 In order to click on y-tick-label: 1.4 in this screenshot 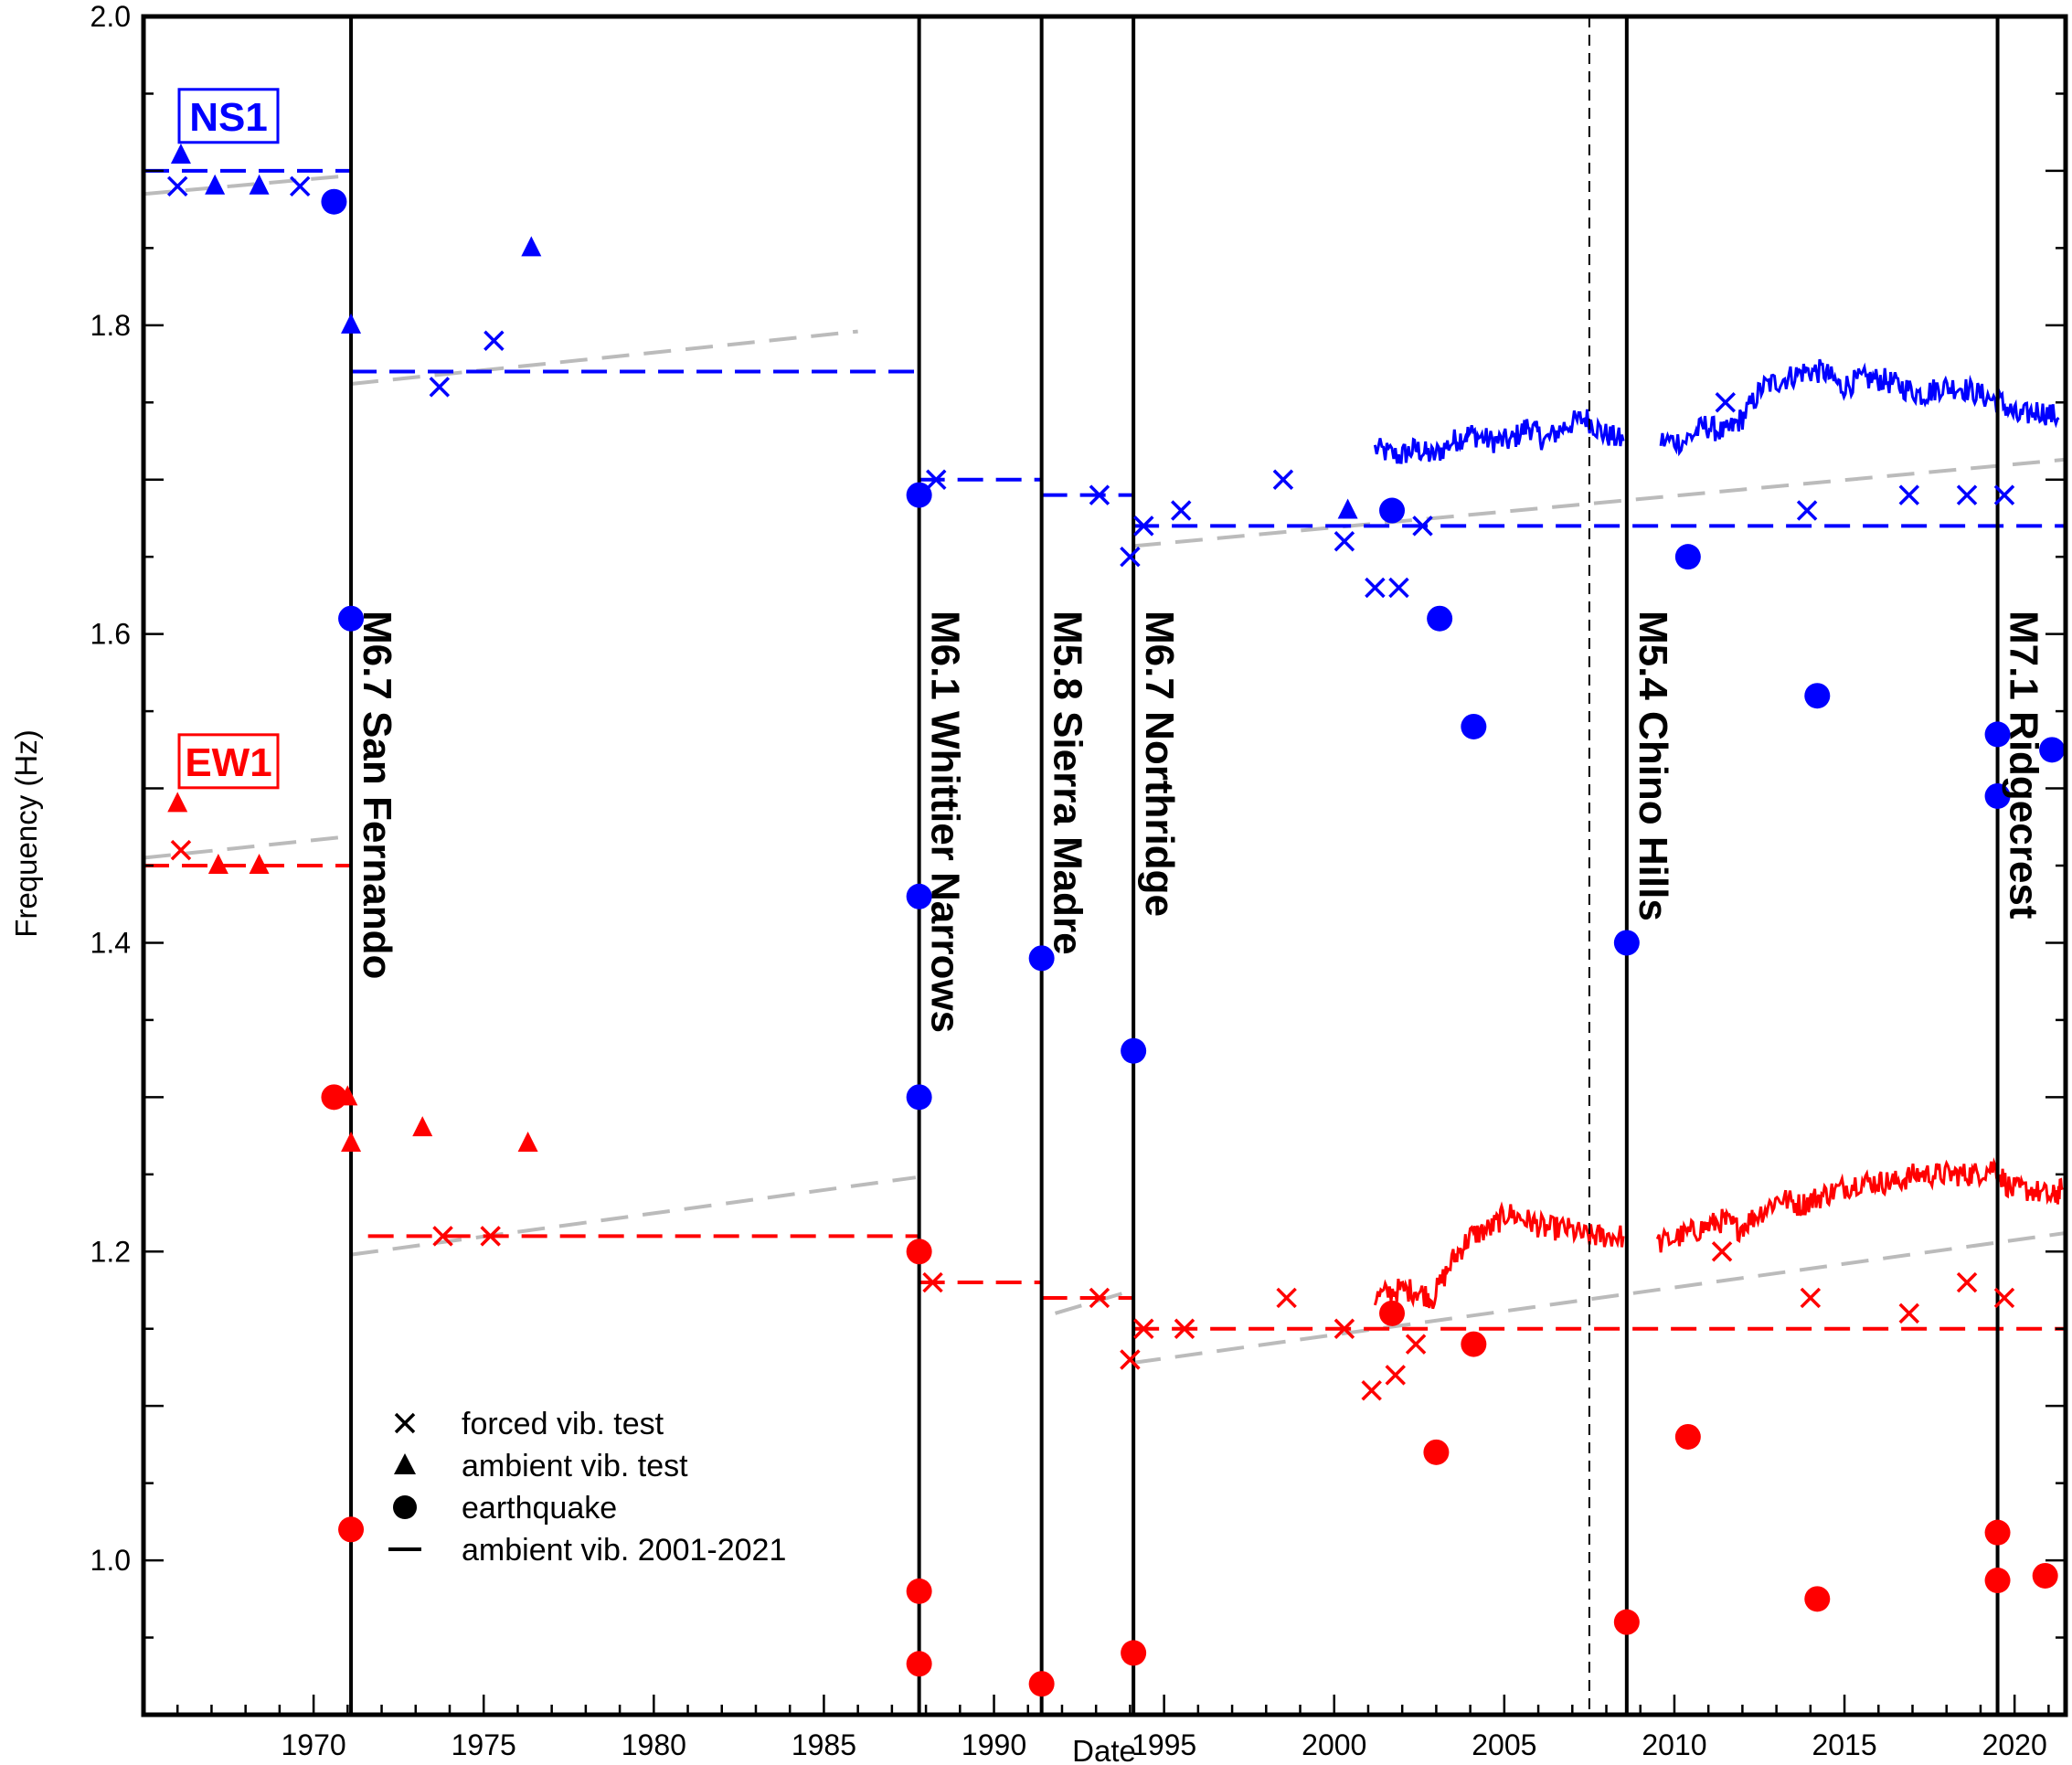, I will do `click(110, 943)`.